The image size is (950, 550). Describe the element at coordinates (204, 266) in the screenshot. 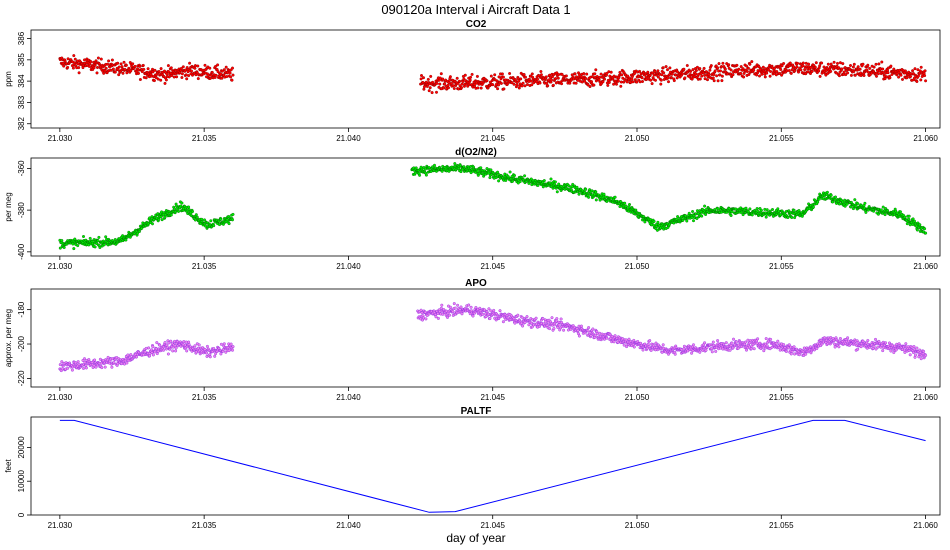

I see `x-tick-label-do2n2: 21.035` at that location.